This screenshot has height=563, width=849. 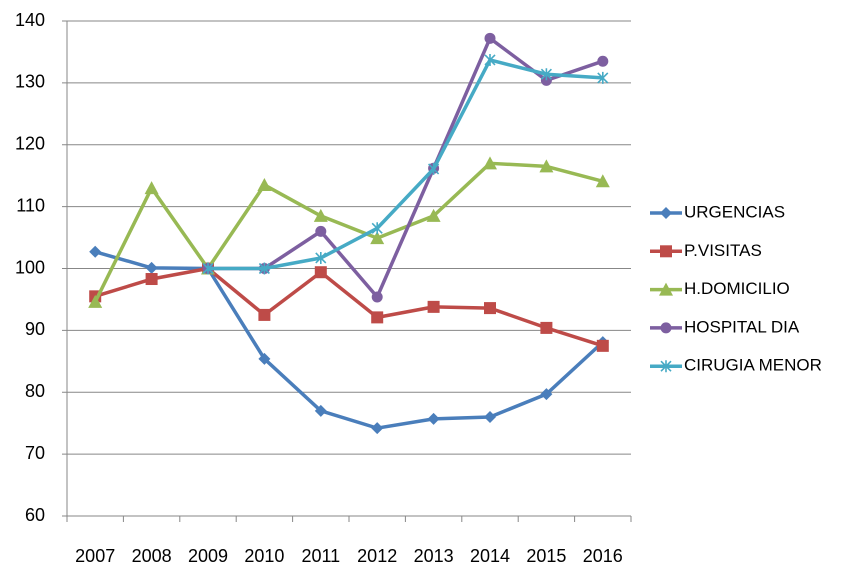 I want to click on y-tick-label: 130, so click(x=30, y=82).